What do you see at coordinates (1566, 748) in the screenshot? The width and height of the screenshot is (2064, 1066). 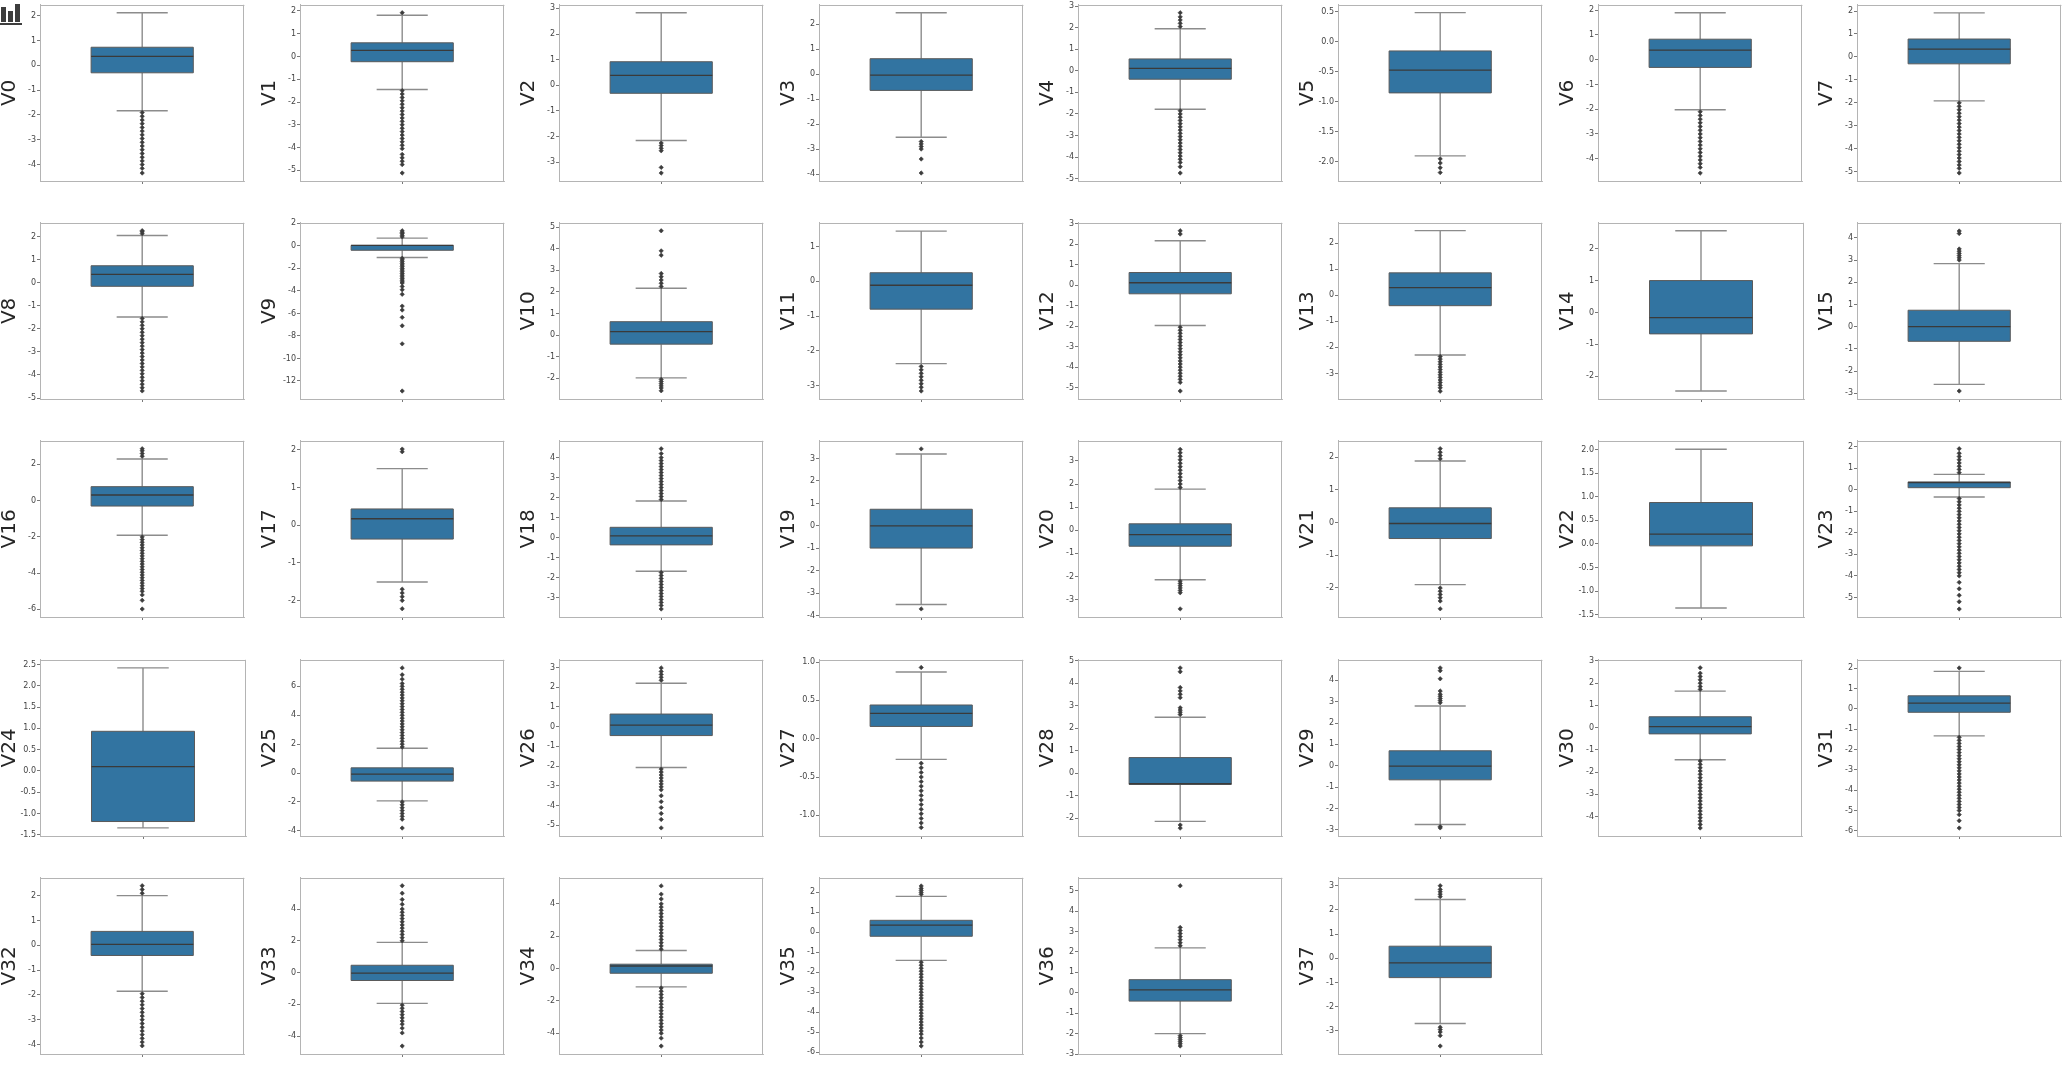 I see `y-axis-title: V30` at bounding box center [1566, 748].